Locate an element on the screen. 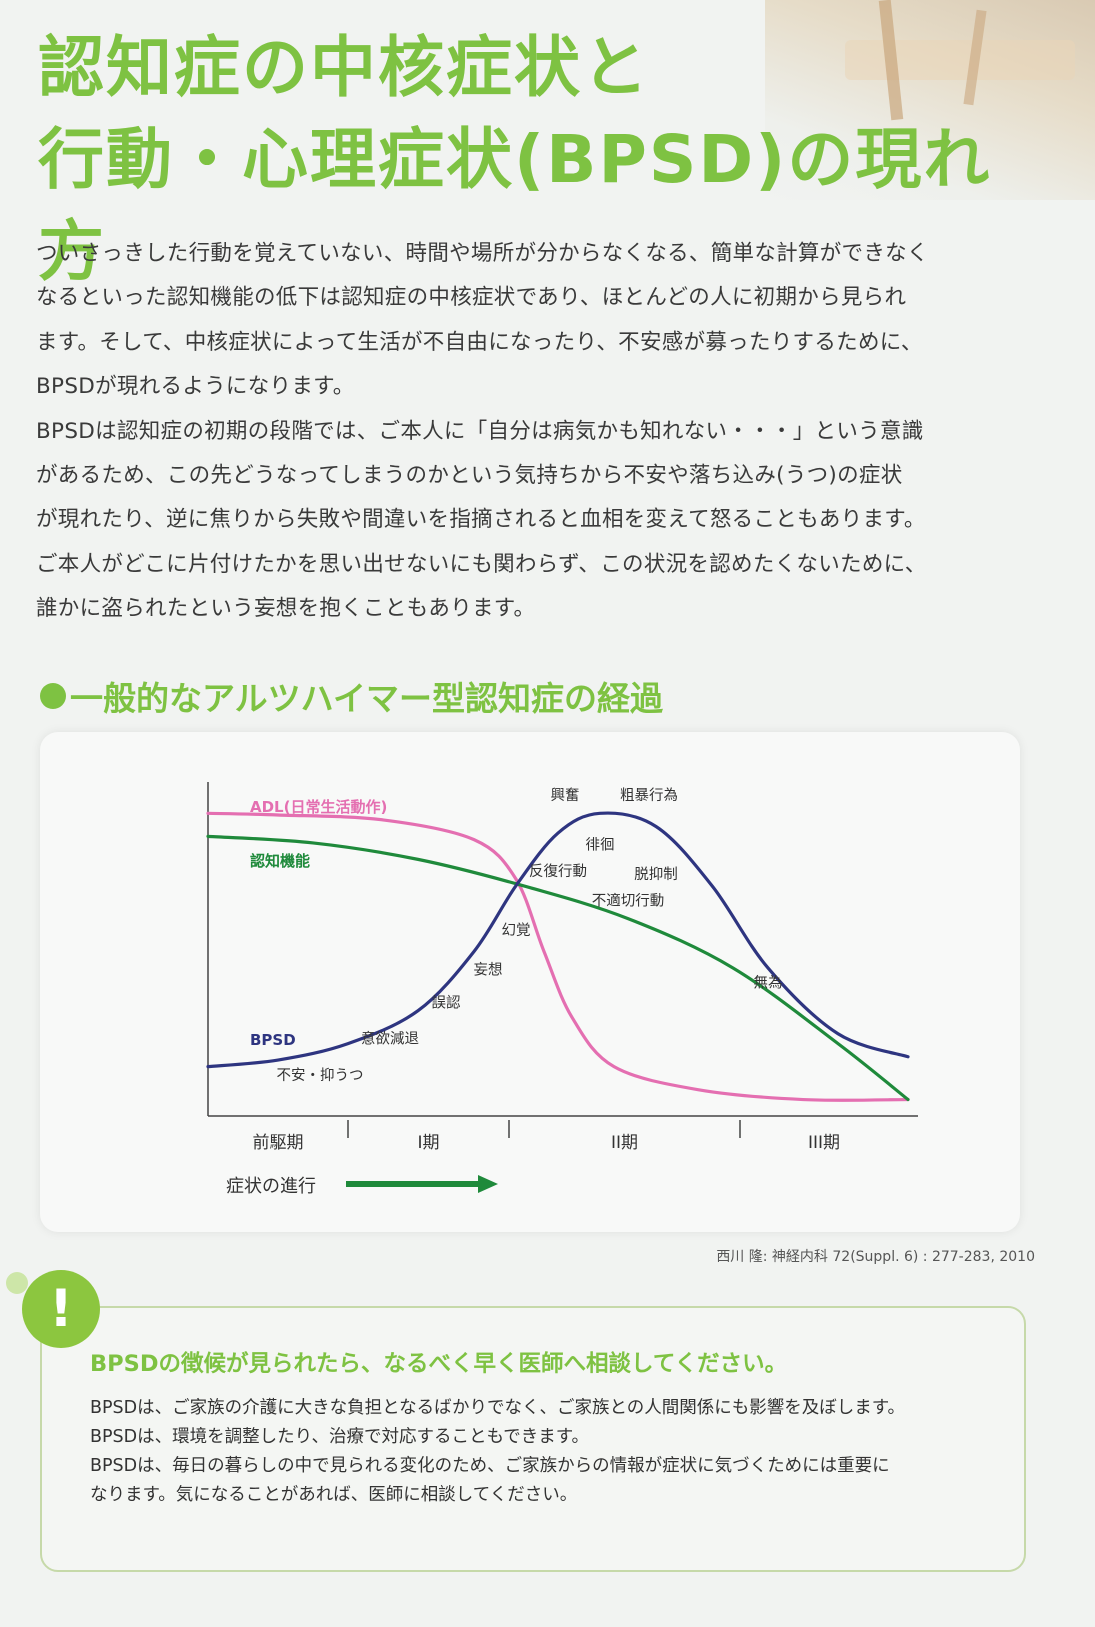 The height and width of the screenshot is (1627, 1095). section-heading: 一般的なアルツハイマー型認知症の経過 is located at coordinates (351, 696).